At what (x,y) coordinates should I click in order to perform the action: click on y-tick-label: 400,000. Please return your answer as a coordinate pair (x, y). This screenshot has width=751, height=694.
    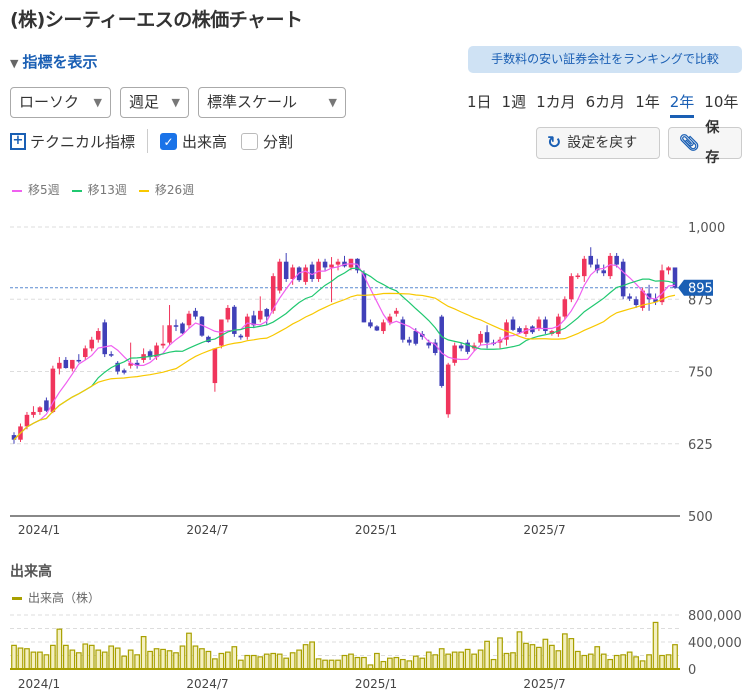
    Looking at the image, I should click on (715, 643).